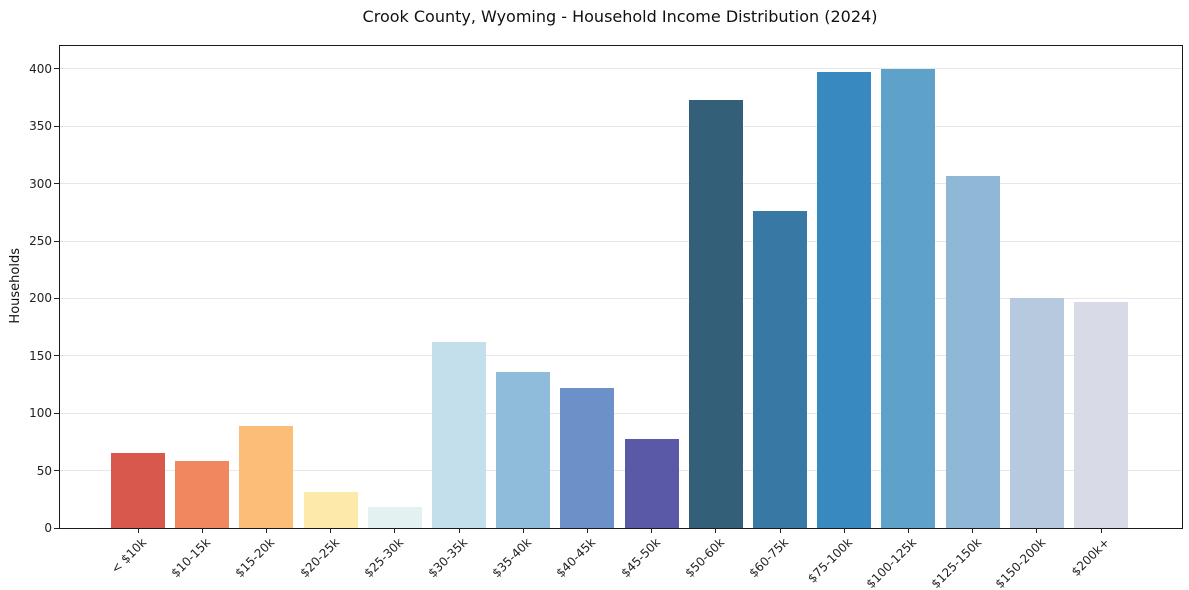 The width and height of the screenshot is (1189, 590). I want to click on bar--100-125k, so click(908, 298).